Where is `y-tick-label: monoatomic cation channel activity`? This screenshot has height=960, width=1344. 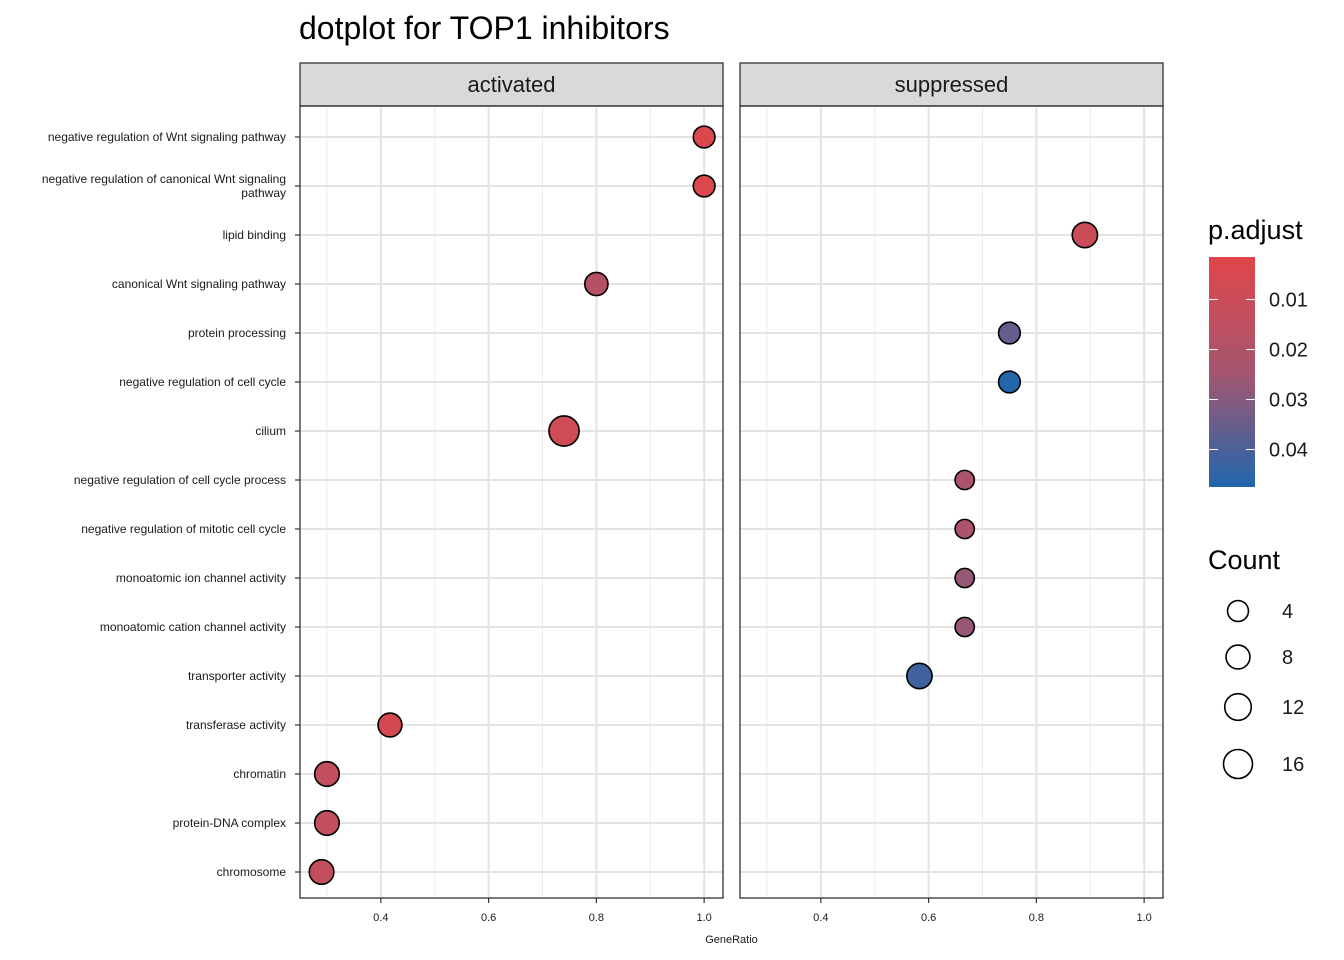 y-tick-label: monoatomic cation channel activity is located at coordinates (193, 627).